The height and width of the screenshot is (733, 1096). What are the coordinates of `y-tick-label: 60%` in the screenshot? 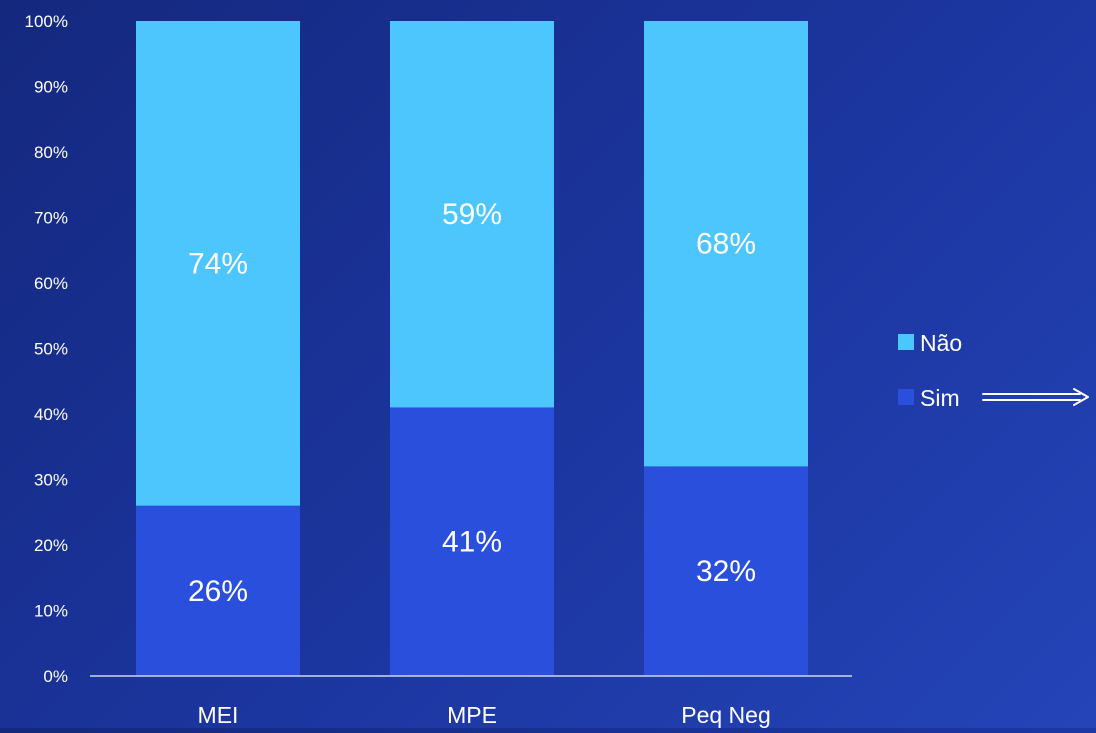 It's located at (51, 283).